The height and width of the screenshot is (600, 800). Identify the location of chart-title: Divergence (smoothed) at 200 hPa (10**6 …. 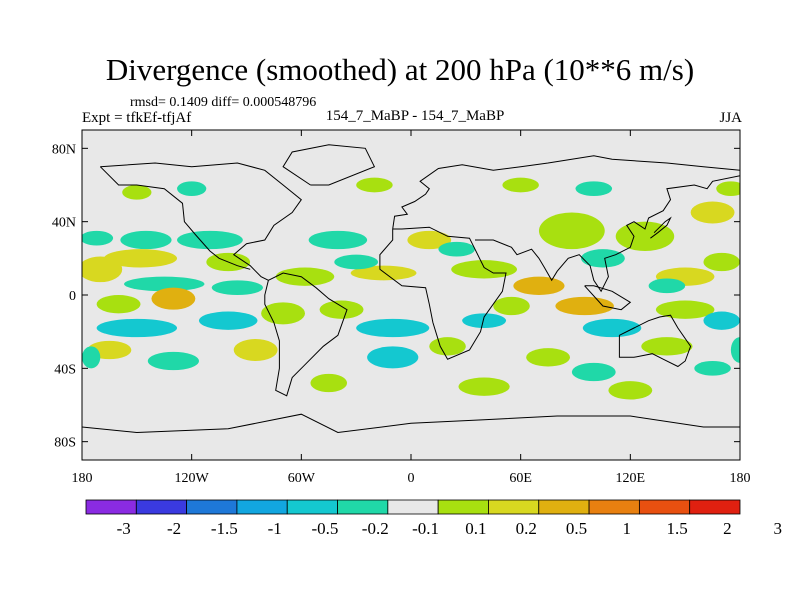
(400, 69).